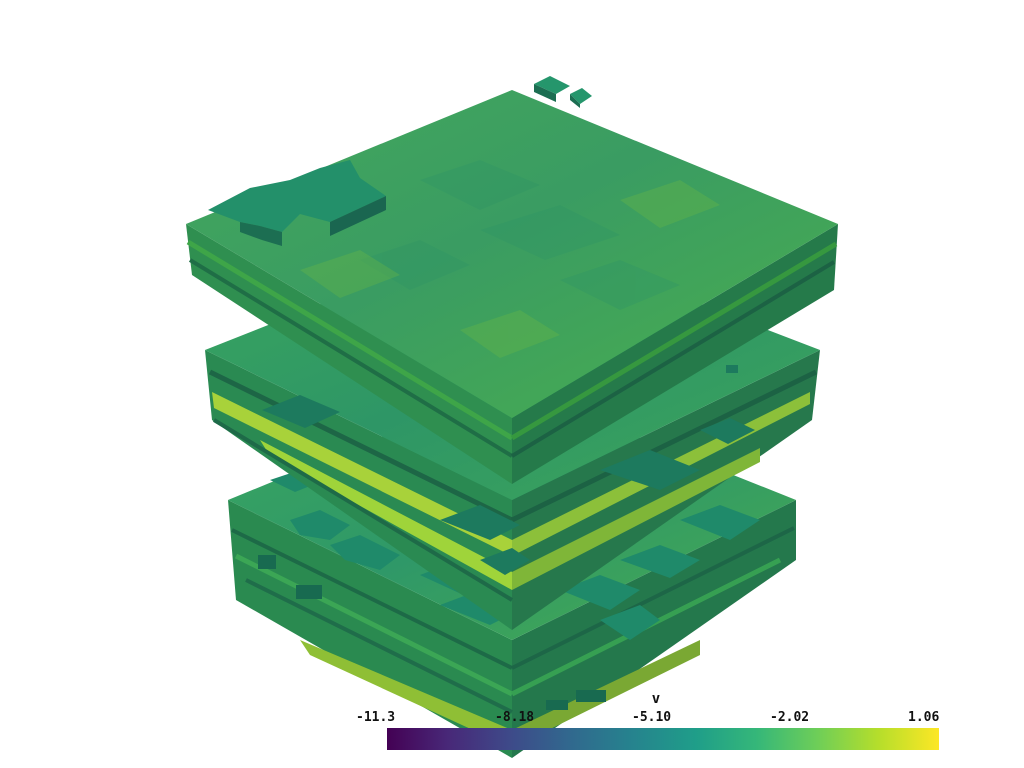  Describe the element at coordinates (515, 717) in the screenshot. I see `colorbar-tick-2: -8.18` at that location.